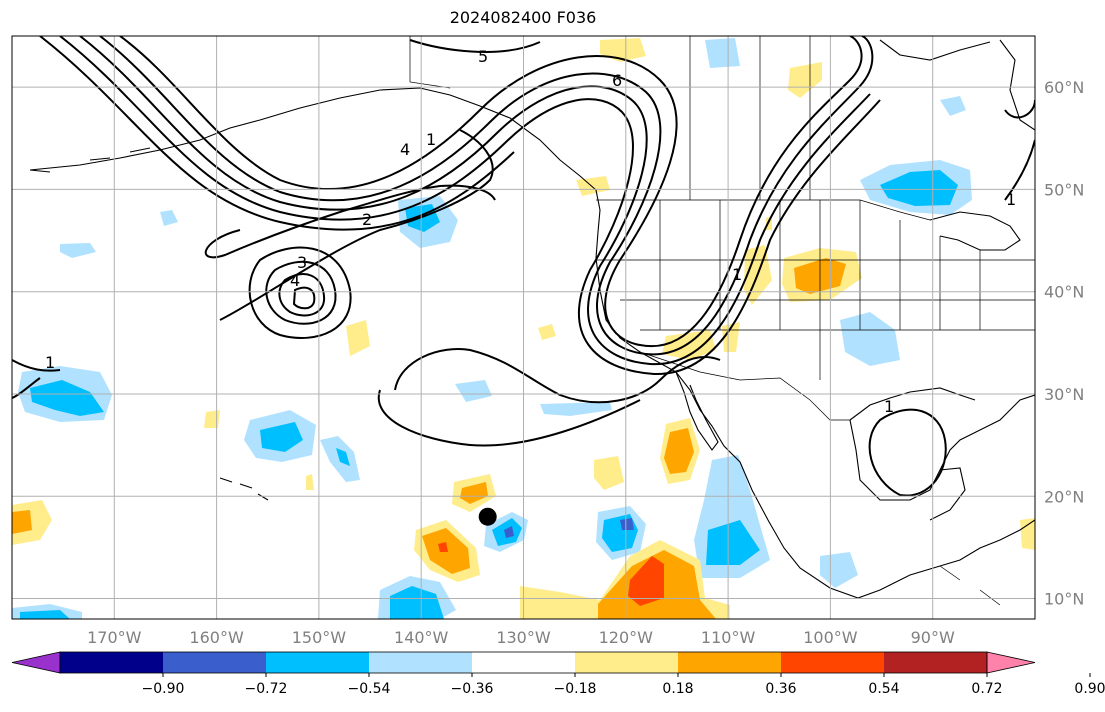  What do you see at coordinates (1064, 599) in the screenshot?
I see `lat-tick-label: 10°N` at bounding box center [1064, 599].